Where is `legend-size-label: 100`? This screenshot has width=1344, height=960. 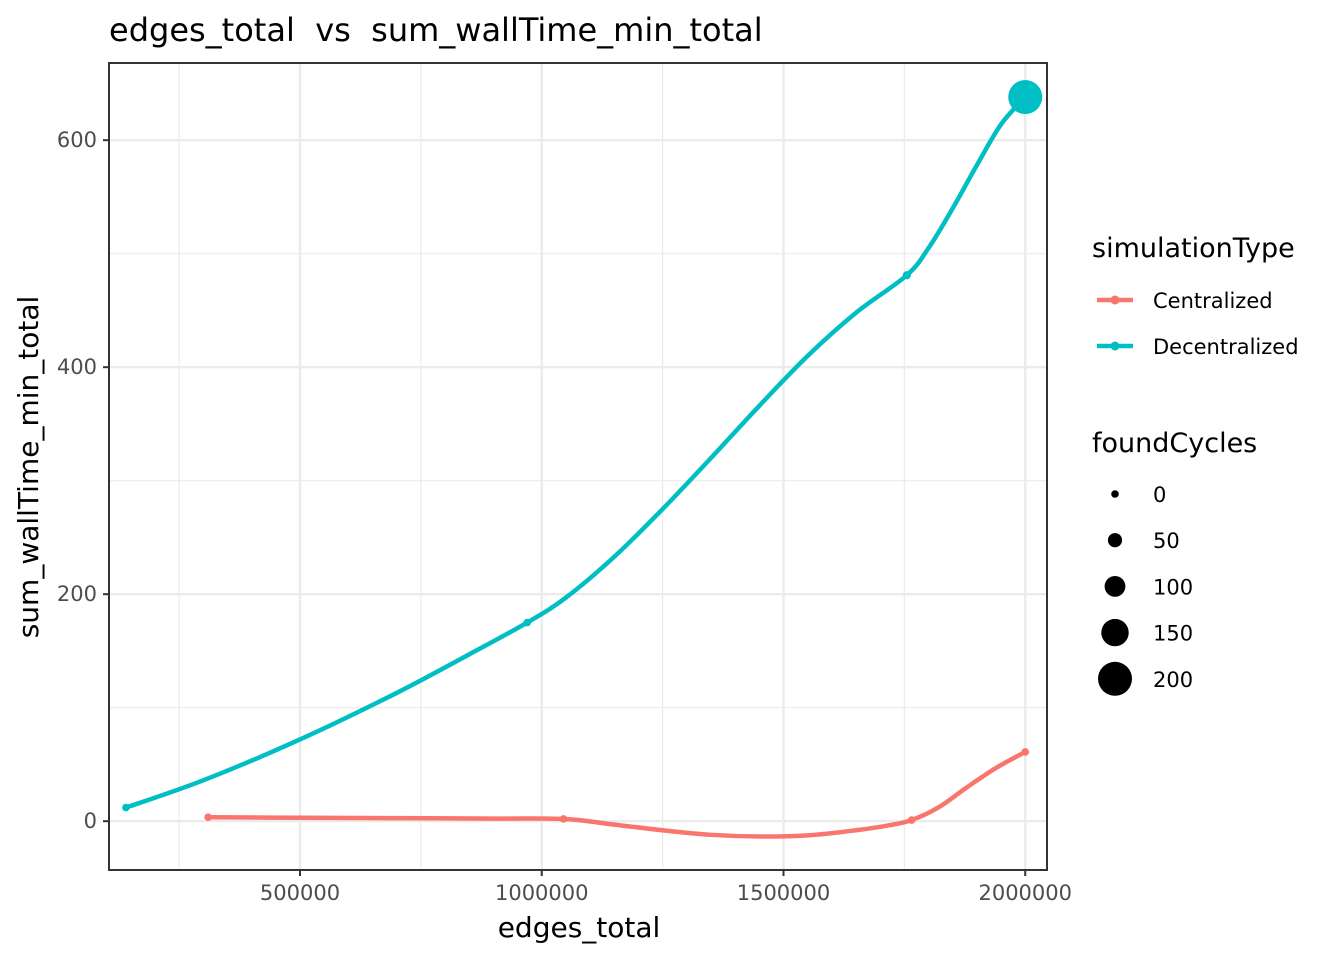
legend-size-label: 100 is located at coordinates (1173, 587).